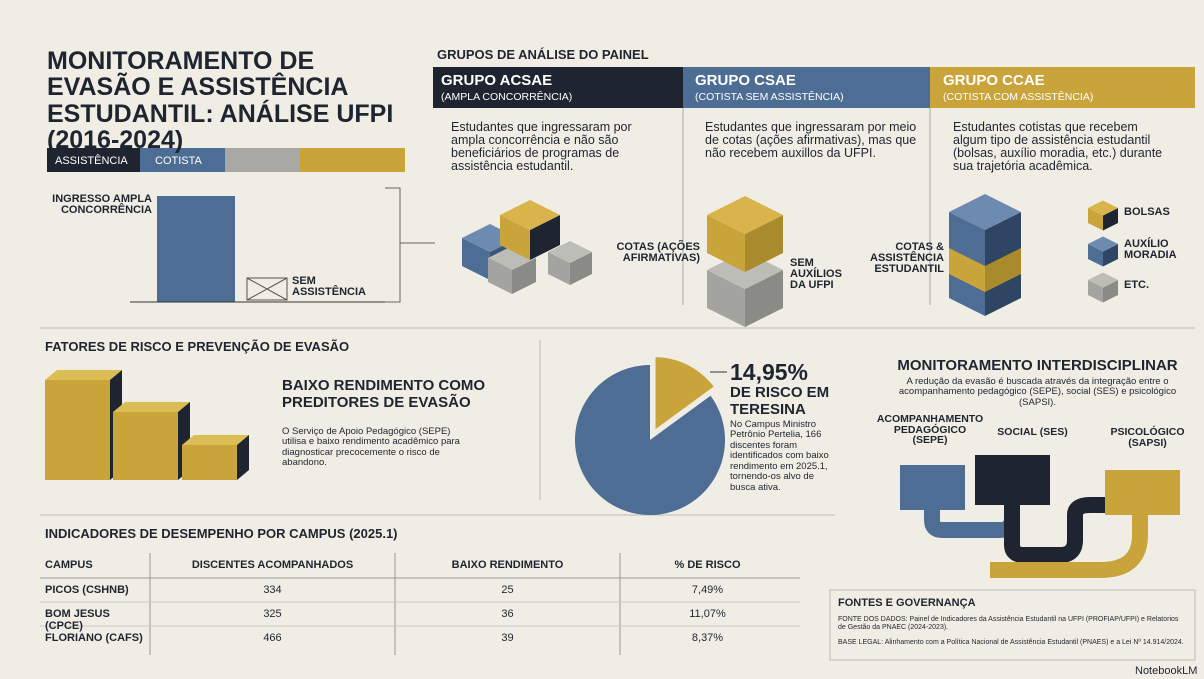  I want to click on legend-label: COTISTA, so click(178, 161).